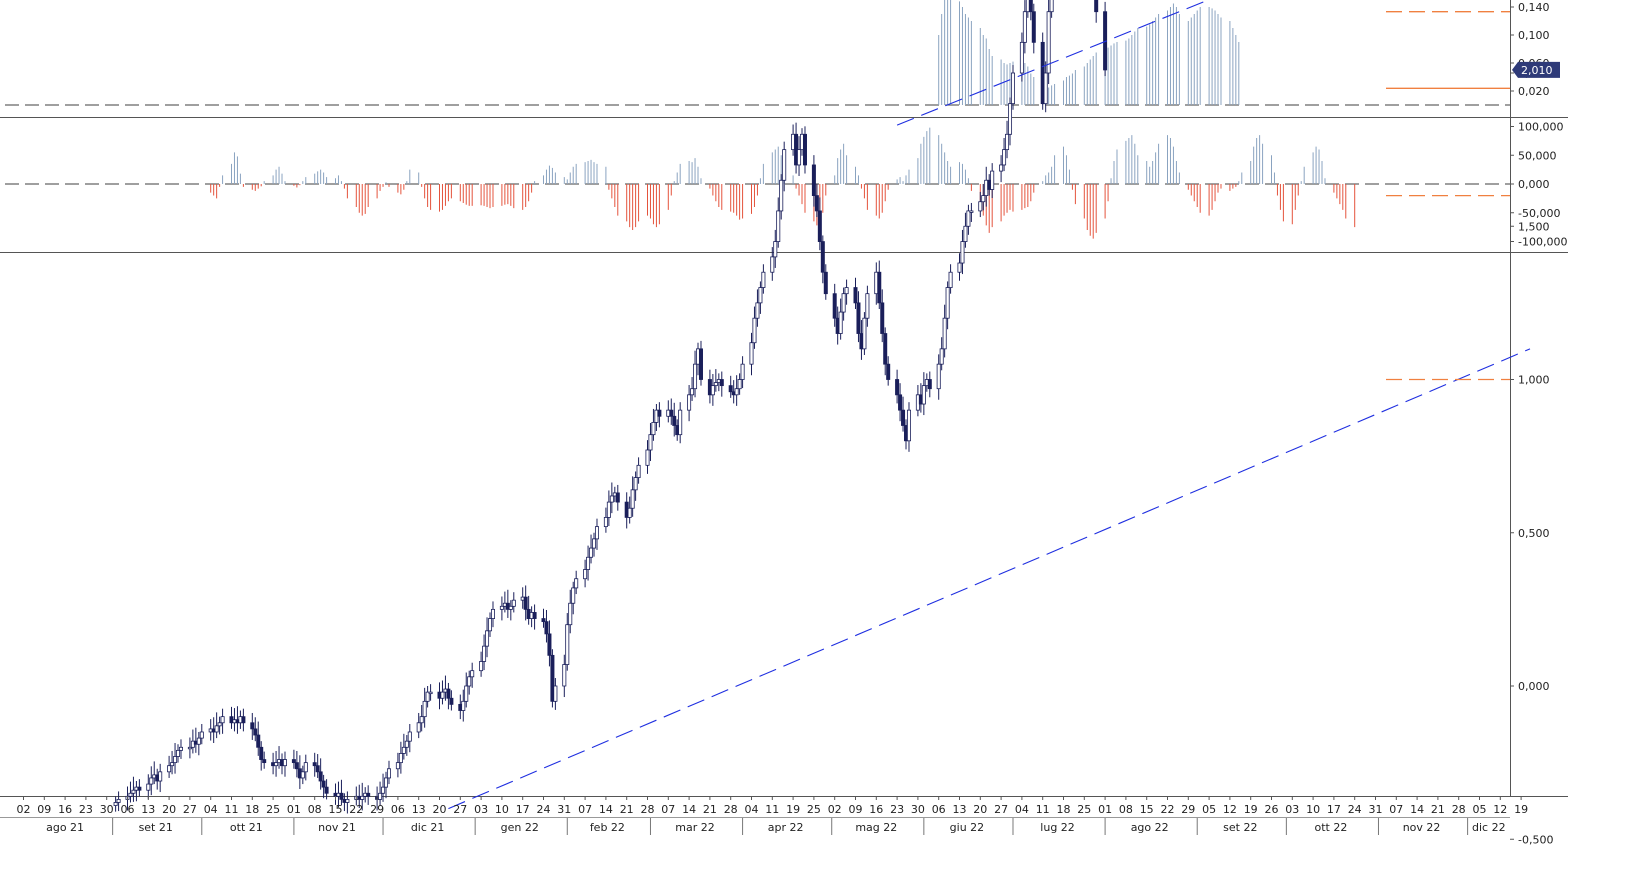  Describe the element at coordinates (336, 809) in the screenshot. I see `x-day-label: 15` at that location.